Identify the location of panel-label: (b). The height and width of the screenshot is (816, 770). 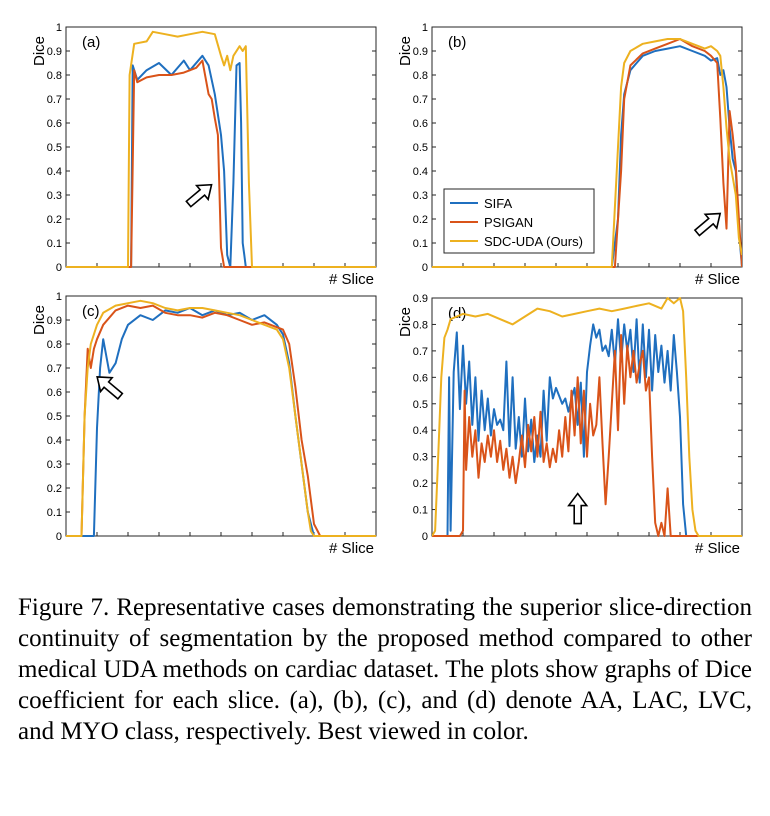
(457, 42).